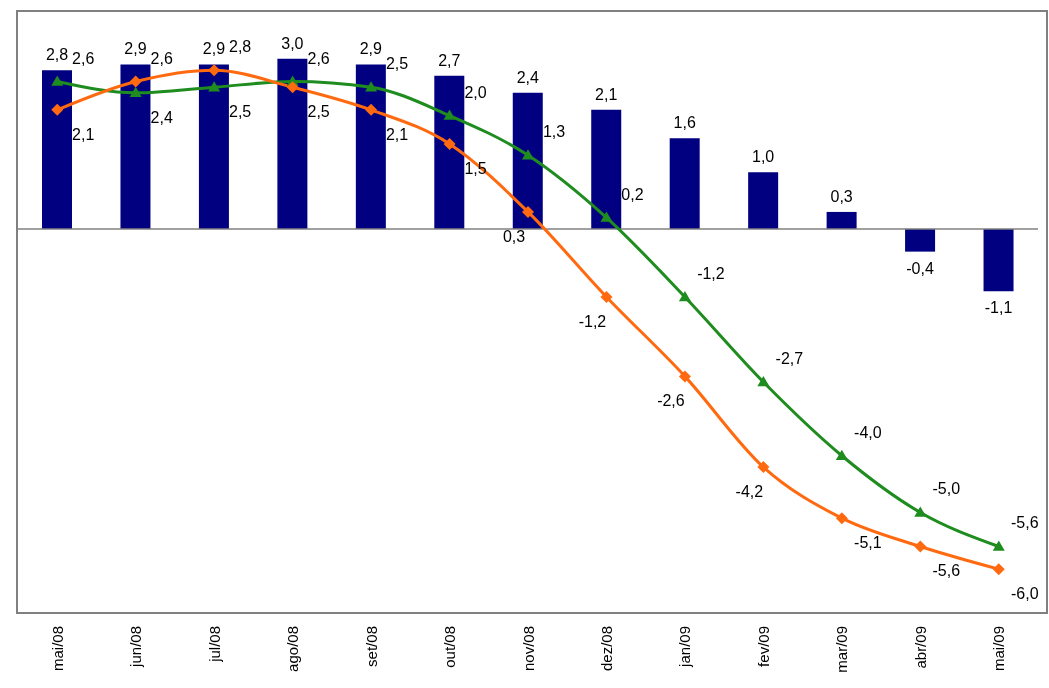 The image size is (1049, 688). What do you see at coordinates (450, 647) in the screenshot?
I see `x-tick-label: out/08` at bounding box center [450, 647].